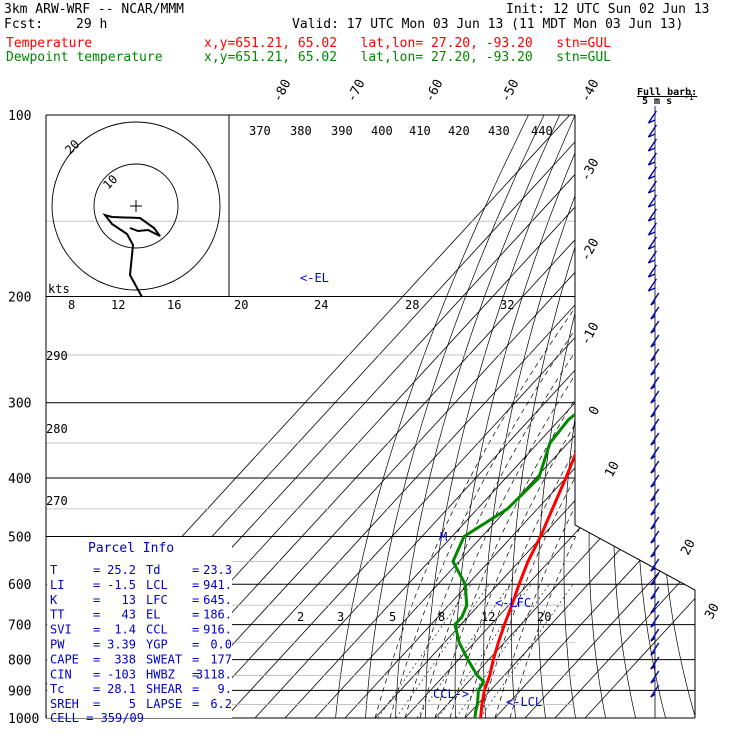  I want to click on parcel-info-key: Tc, so click(57, 689).